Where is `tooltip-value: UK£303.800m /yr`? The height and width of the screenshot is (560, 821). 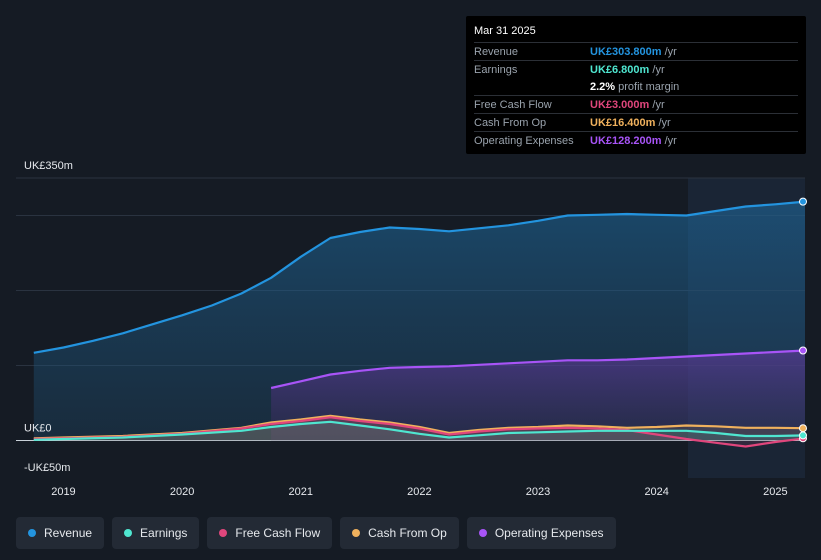
tooltip-value: UK£303.800m /yr is located at coordinates (633, 51).